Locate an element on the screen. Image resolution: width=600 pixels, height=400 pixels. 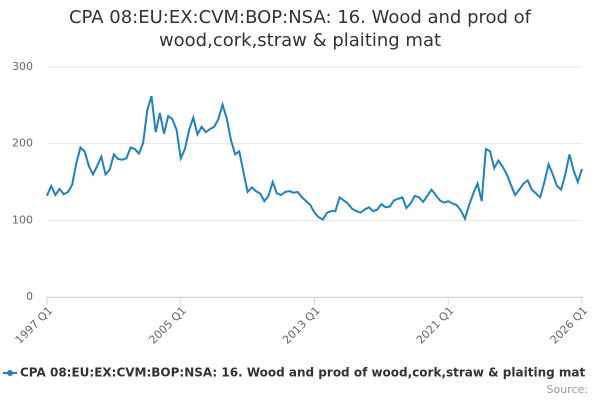
x-tick-label: 2005 Q1 is located at coordinates (167, 325).